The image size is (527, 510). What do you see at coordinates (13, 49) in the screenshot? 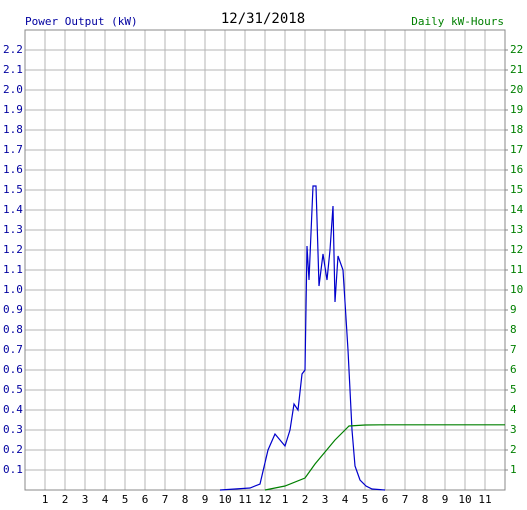
I see `y-tick-label: 2.2` at bounding box center [13, 49].